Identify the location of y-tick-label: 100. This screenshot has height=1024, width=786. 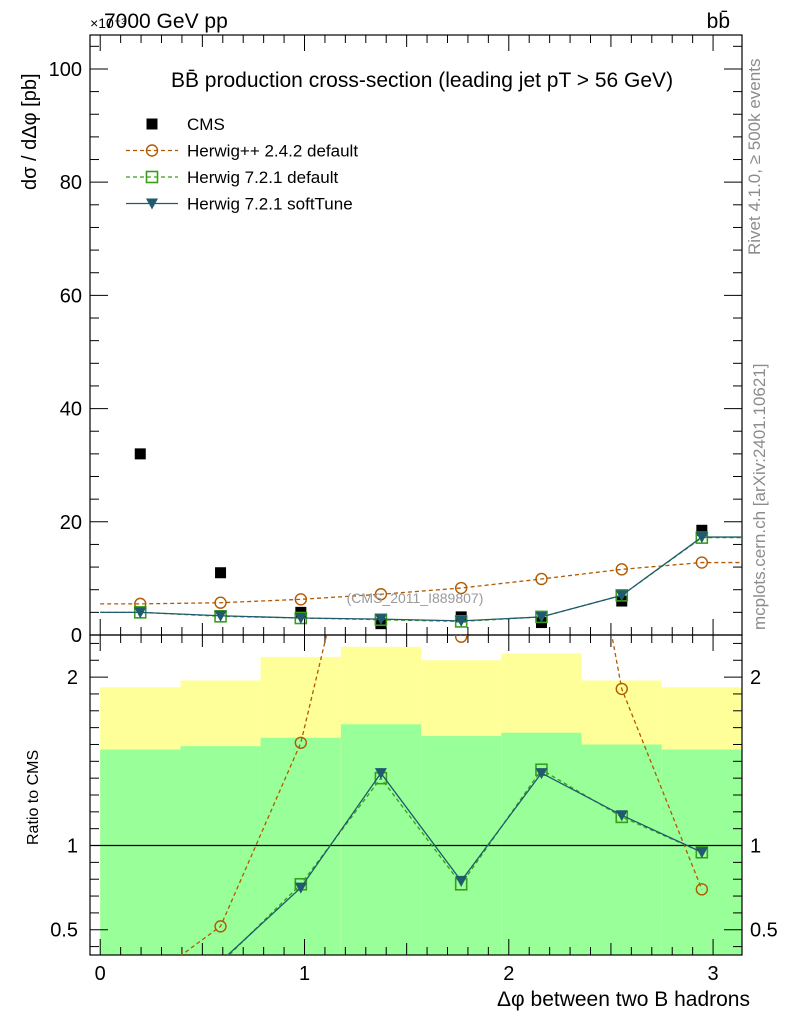
(65, 70).